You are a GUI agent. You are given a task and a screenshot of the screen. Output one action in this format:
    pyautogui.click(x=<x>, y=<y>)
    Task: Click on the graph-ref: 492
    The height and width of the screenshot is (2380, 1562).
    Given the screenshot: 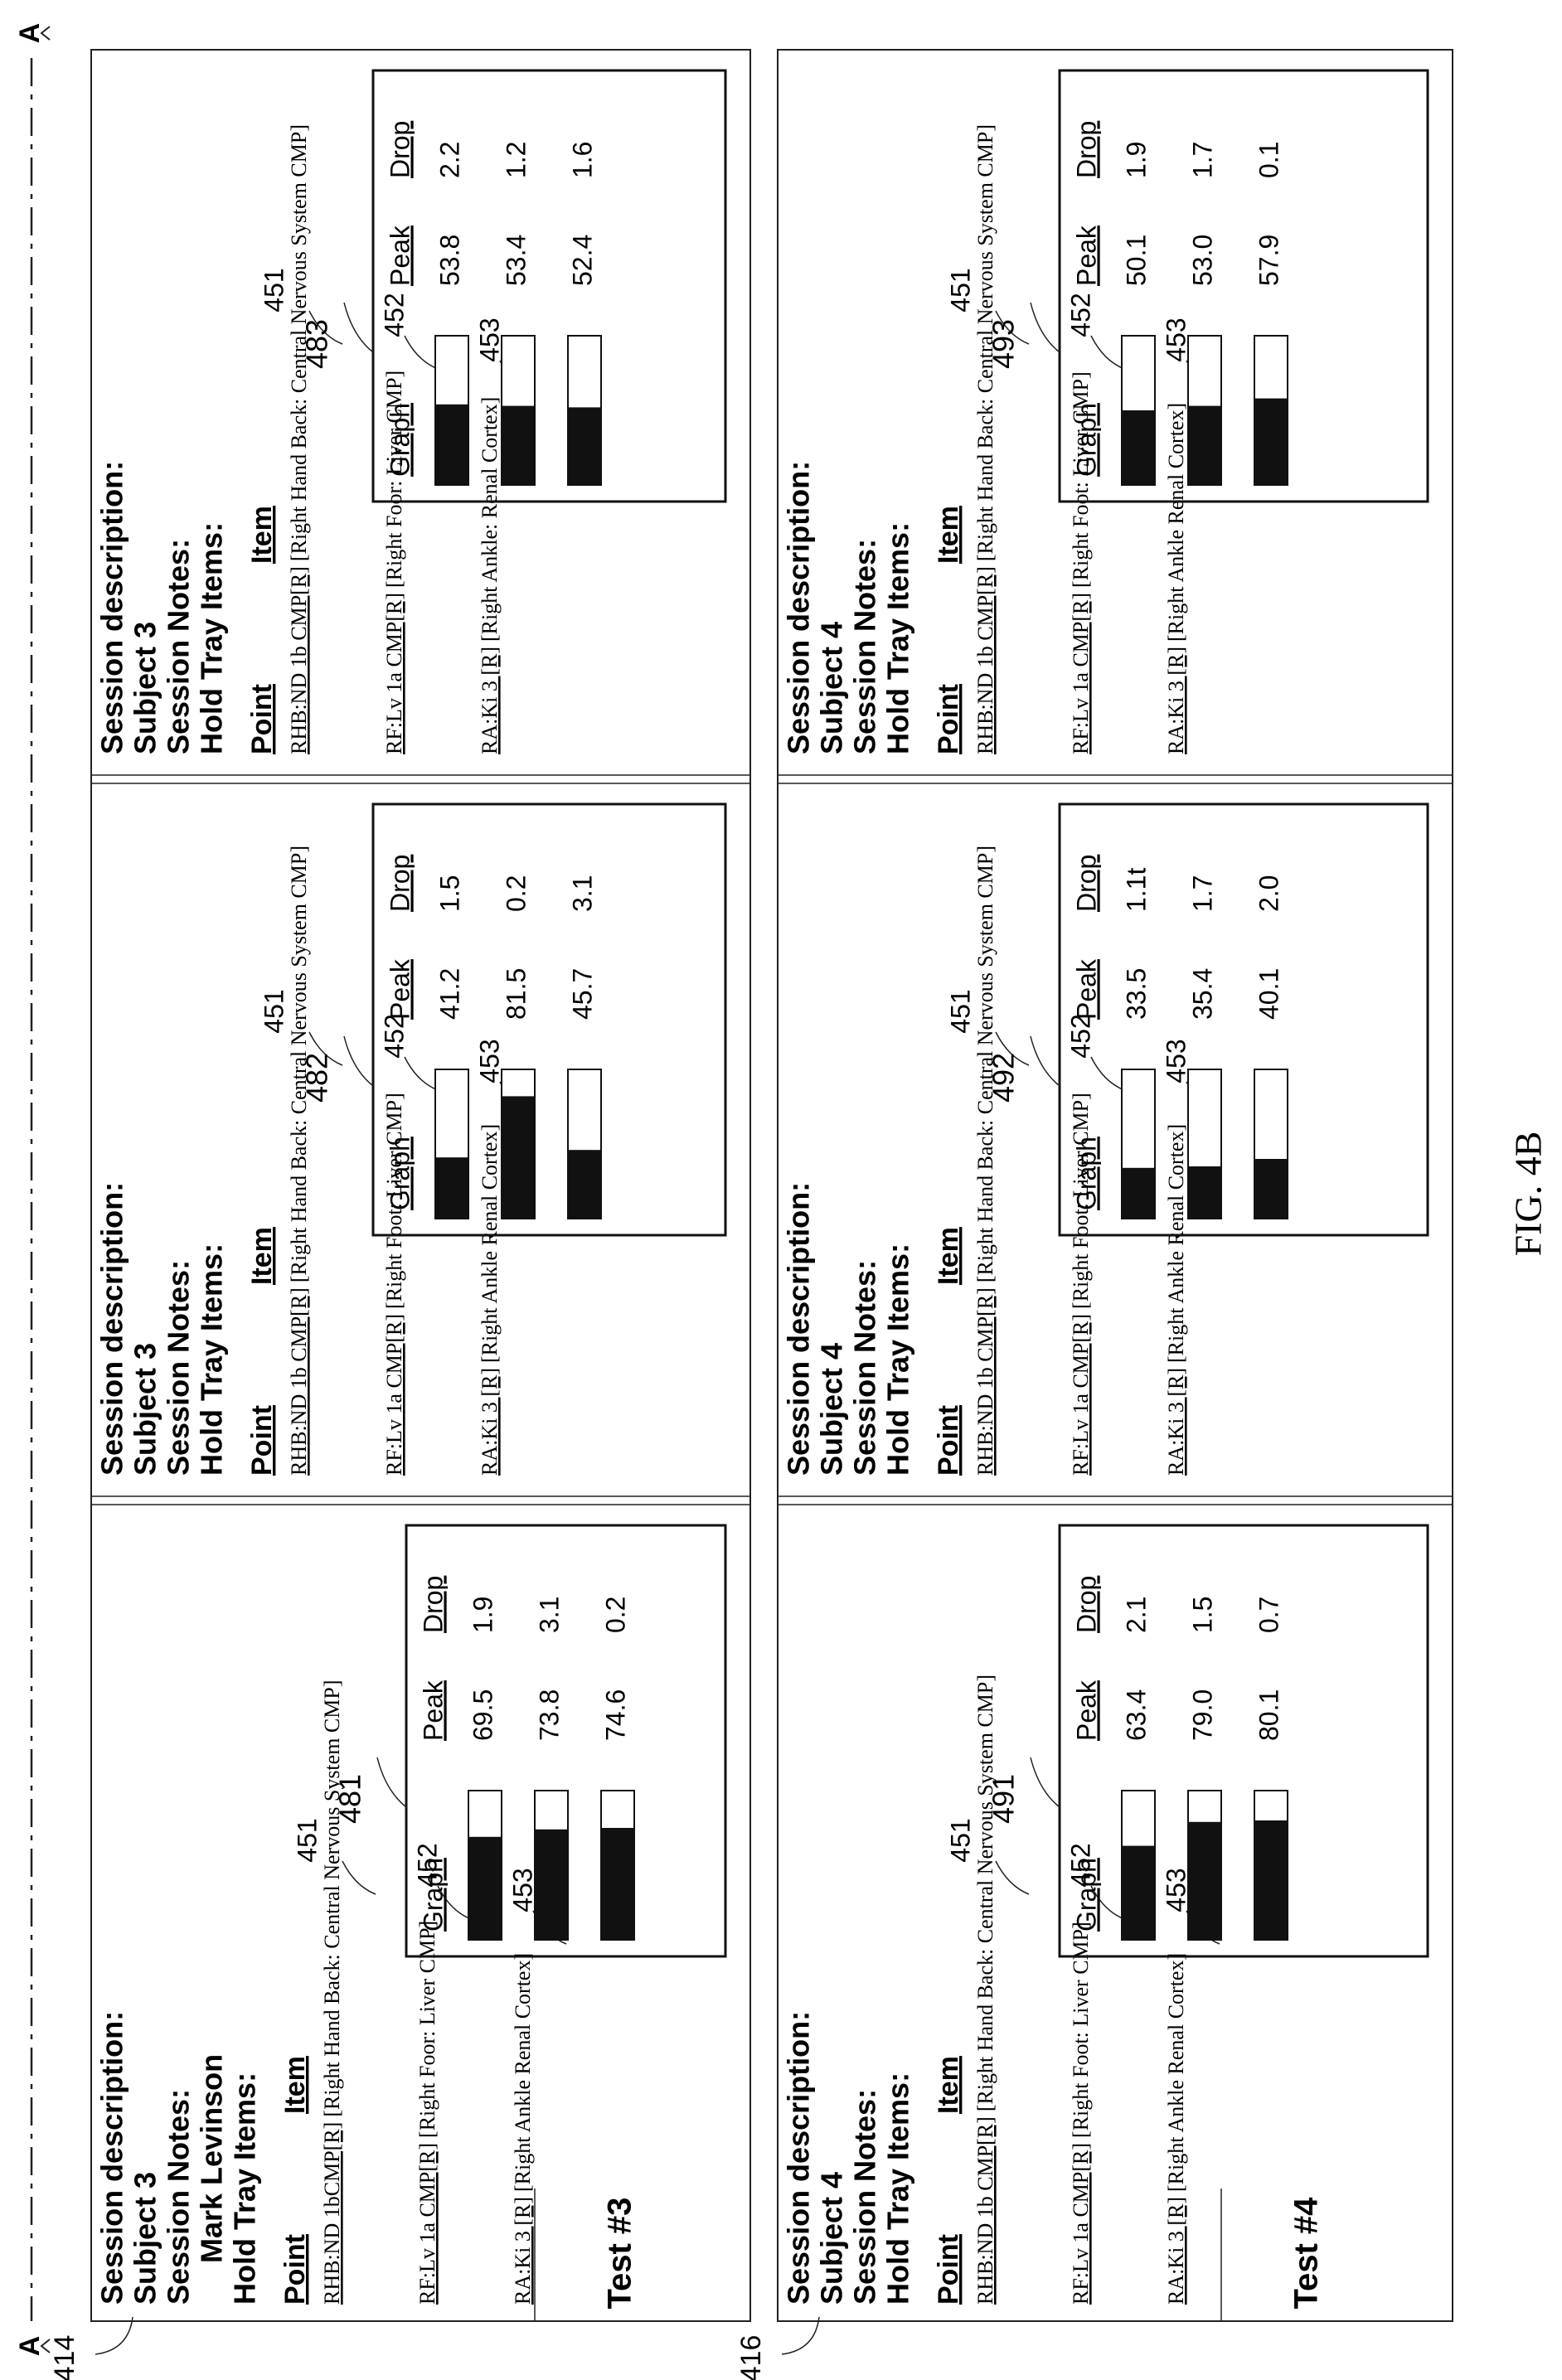 What is the action you would take?
    pyautogui.click(x=1004, y=1078)
    